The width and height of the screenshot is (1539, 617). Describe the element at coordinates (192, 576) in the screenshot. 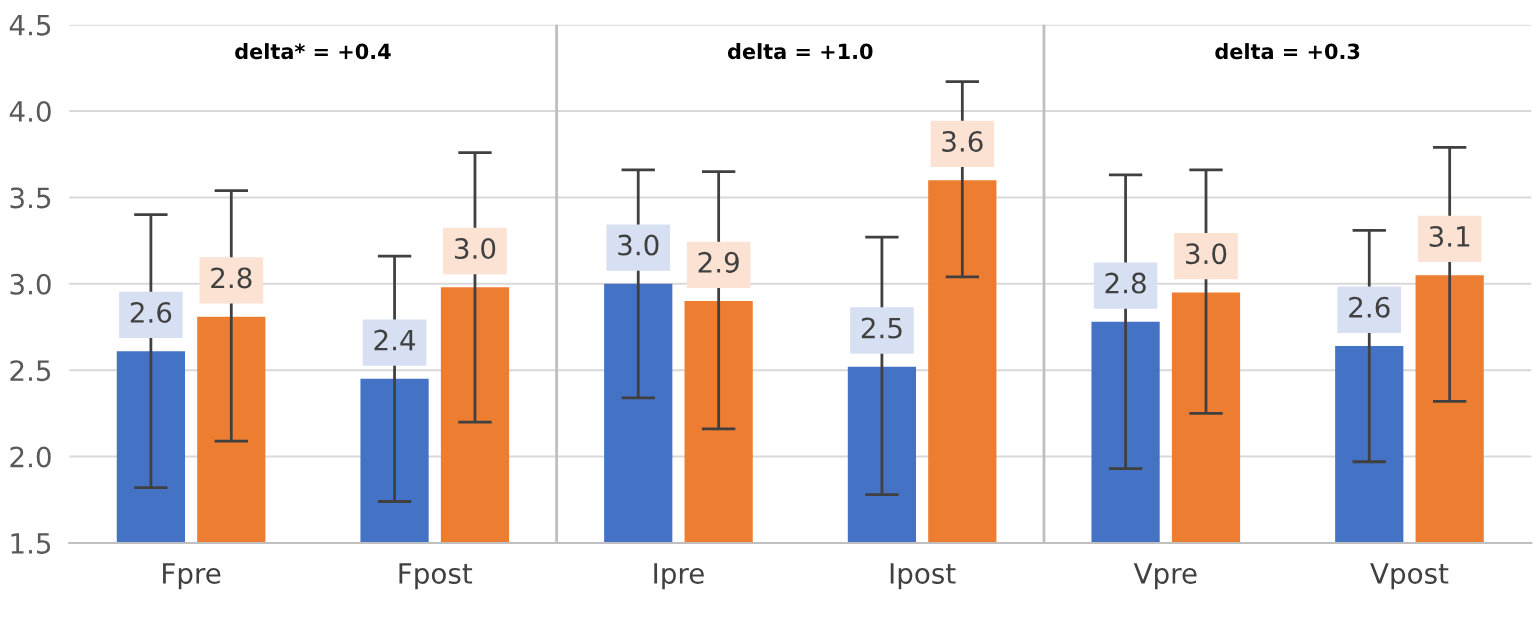

I see `x-tick-label: Fpre` at that location.